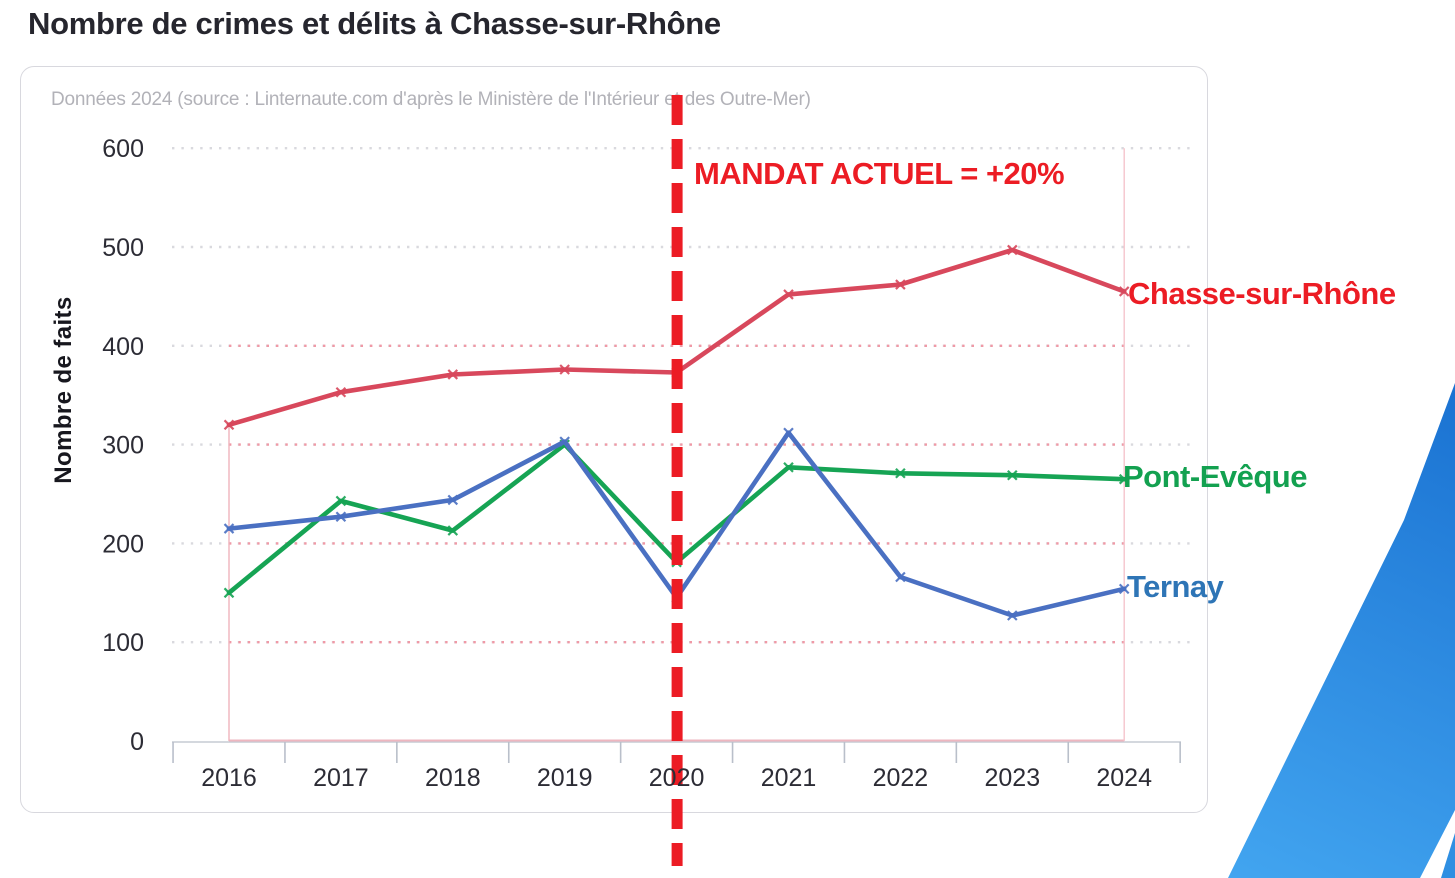  Describe the element at coordinates (1215, 476) in the screenshot. I see `series-label-pont-eveque: Pont-Evêque` at that location.